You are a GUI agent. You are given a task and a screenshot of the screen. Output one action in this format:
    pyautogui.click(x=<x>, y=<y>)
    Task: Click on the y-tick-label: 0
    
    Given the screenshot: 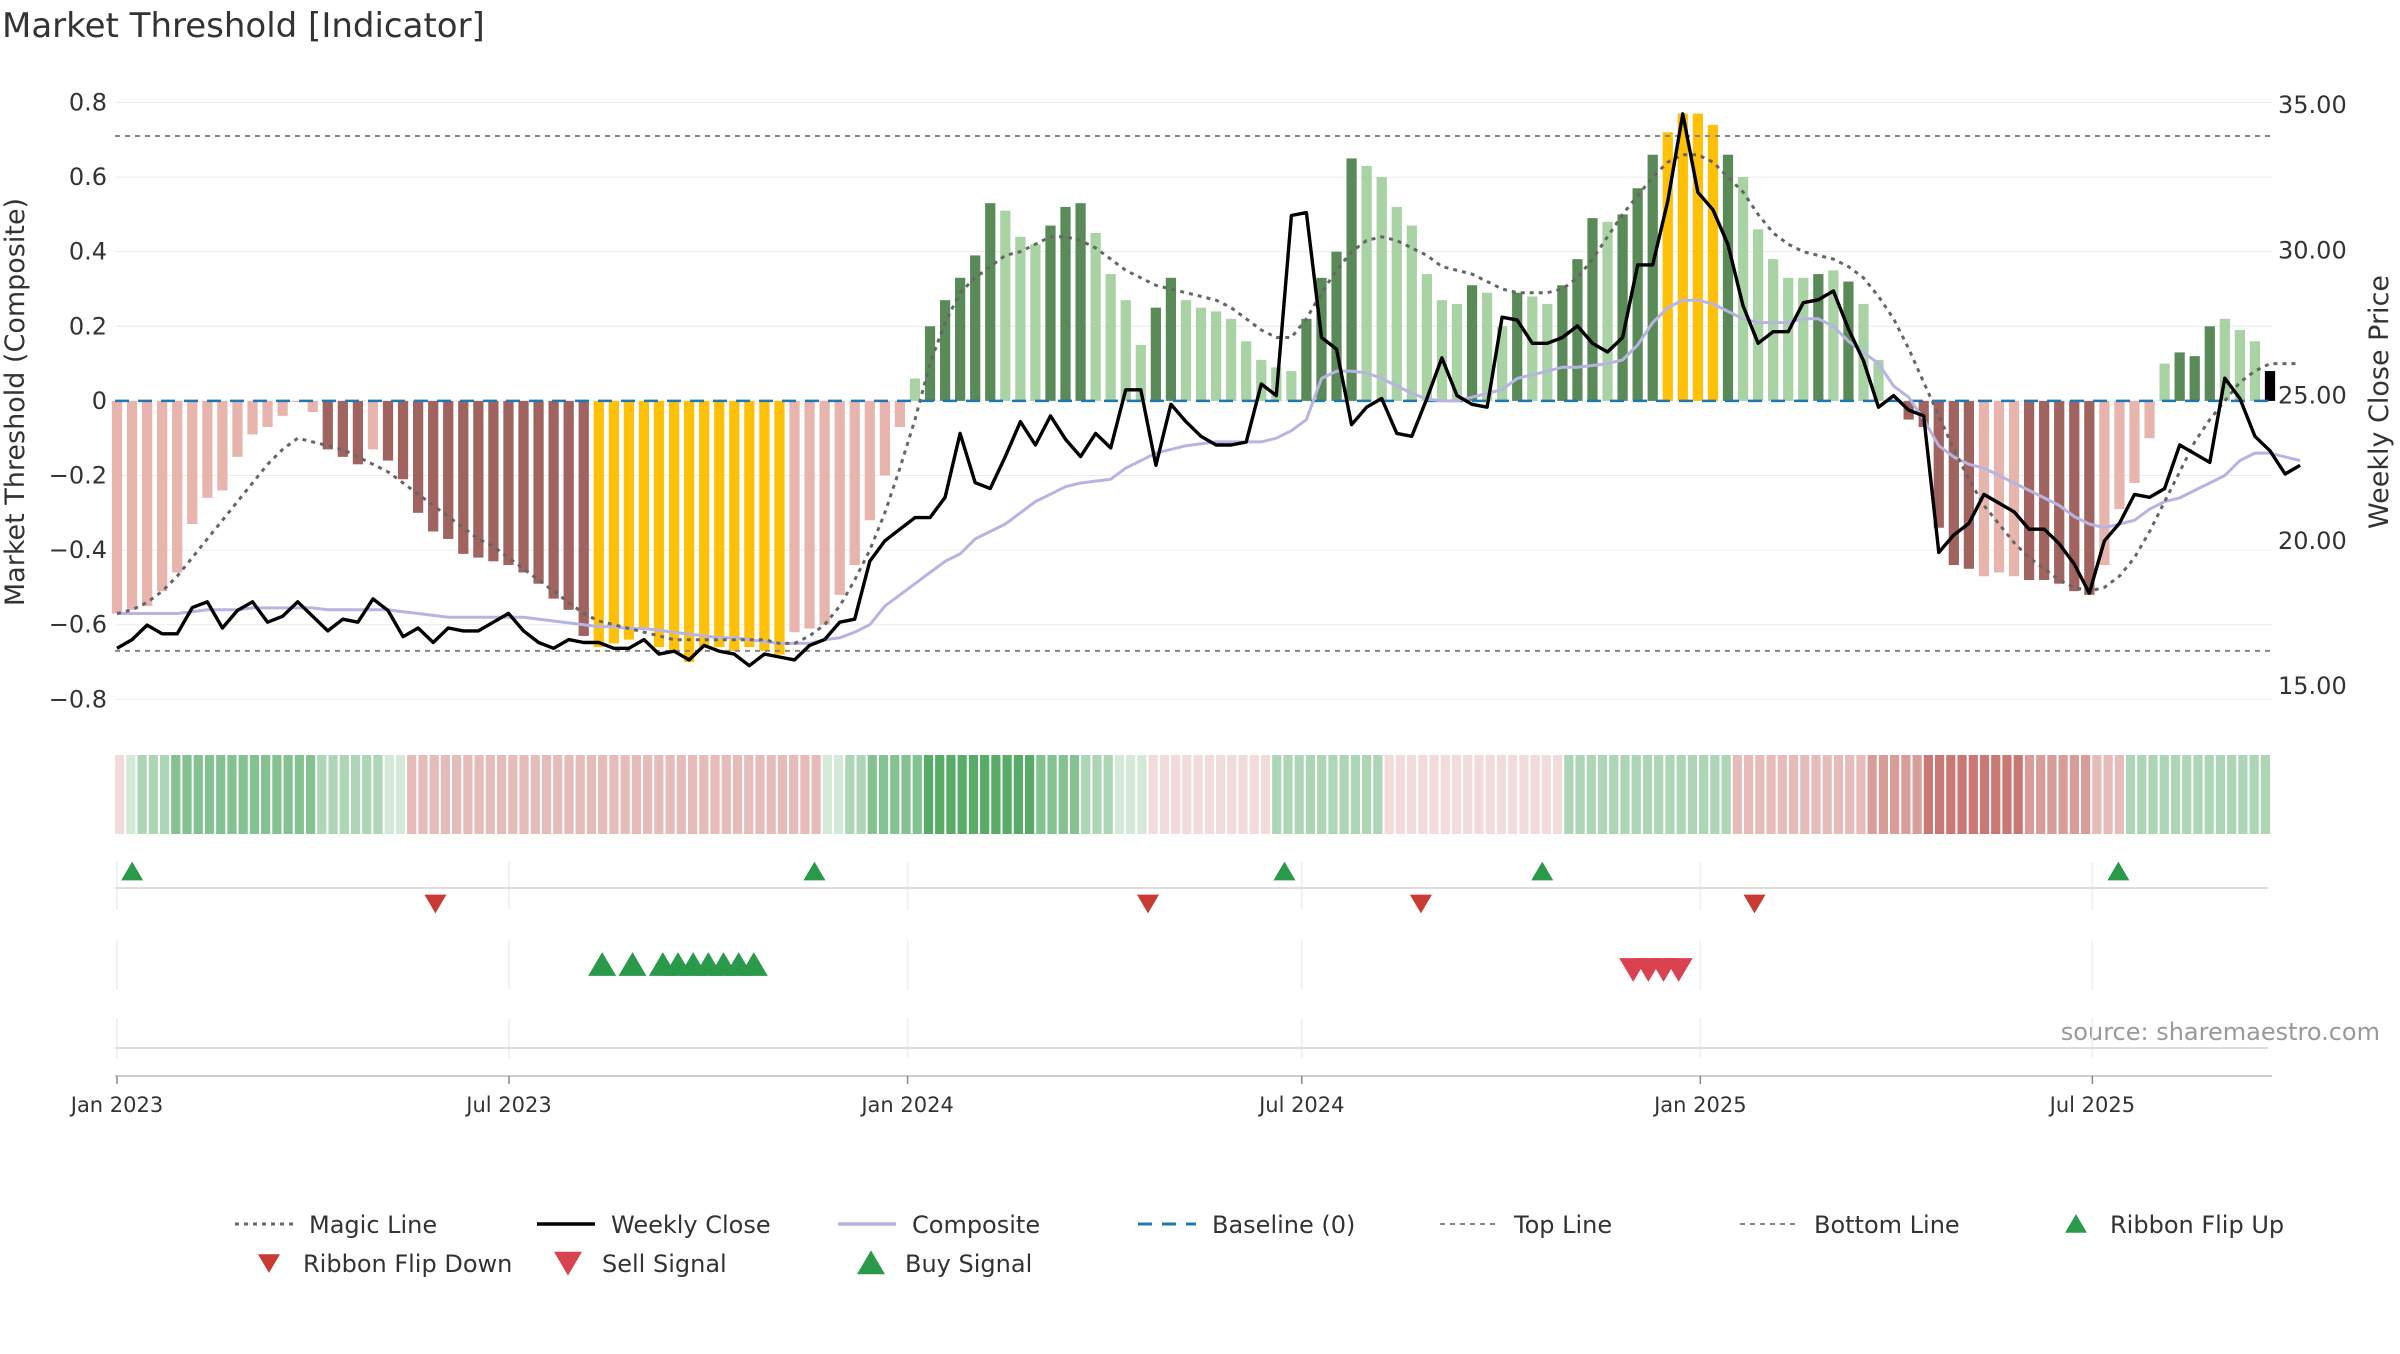 What is the action you would take?
    pyautogui.click(x=99, y=401)
    